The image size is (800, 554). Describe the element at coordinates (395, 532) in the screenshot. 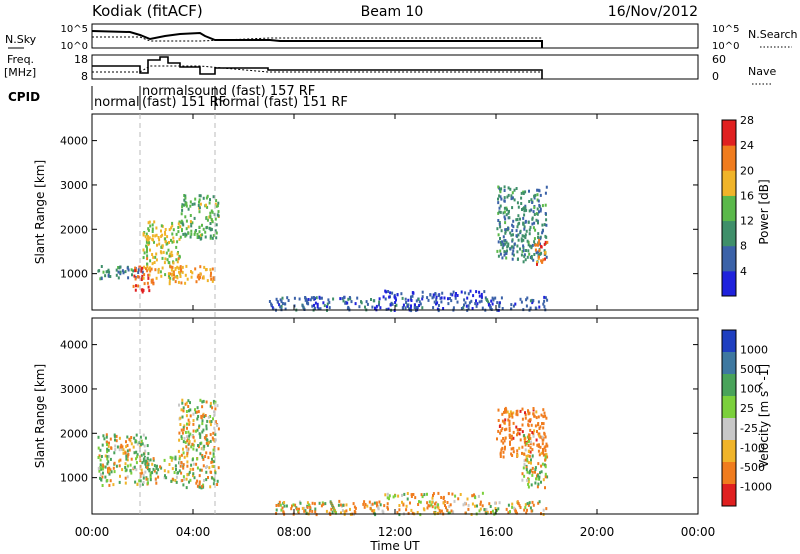

I see `x-tick-label: 12:00` at that location.